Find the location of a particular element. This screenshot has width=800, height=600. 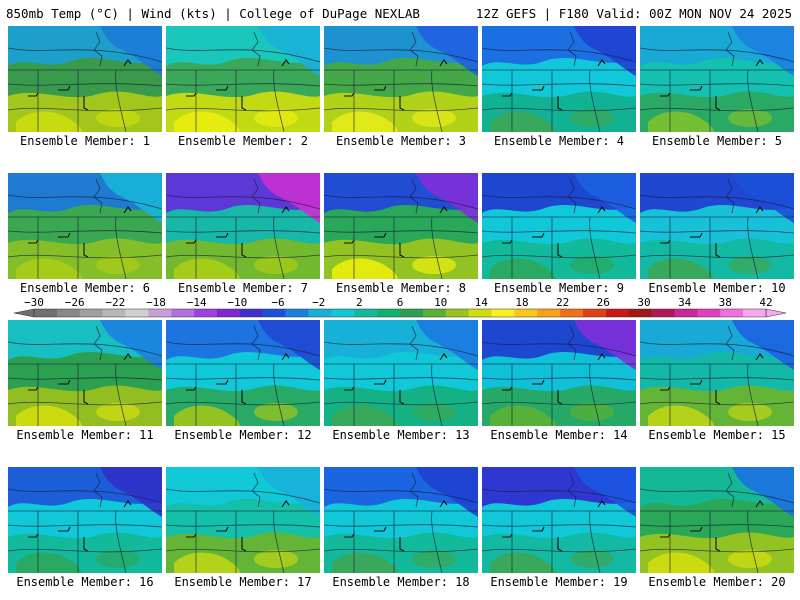

panel-label: Ensemble Member: 14 is located at coordinates (559, 435).